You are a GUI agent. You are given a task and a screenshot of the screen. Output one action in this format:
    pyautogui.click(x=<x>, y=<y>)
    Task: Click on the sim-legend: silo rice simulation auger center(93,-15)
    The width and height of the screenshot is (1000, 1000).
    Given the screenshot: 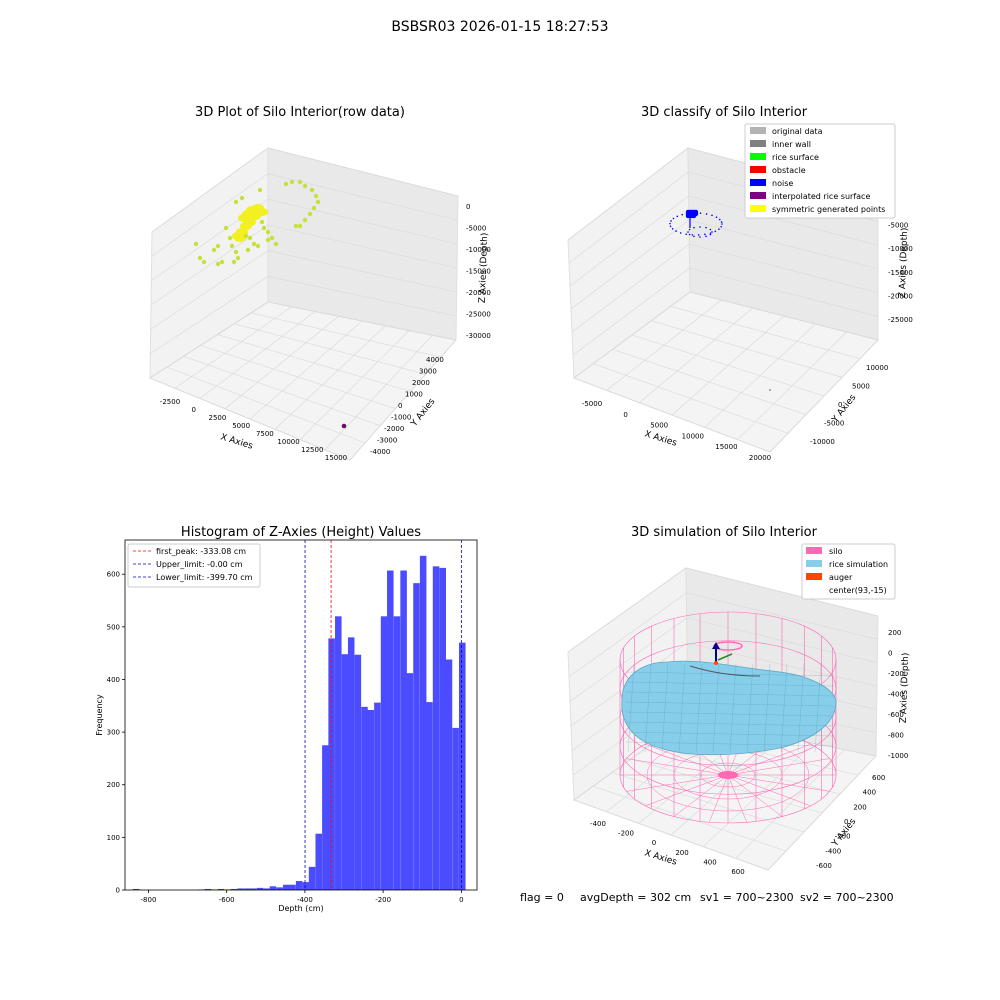 What is the action you would take?
    pyautogui.click(x=848, y=571)
    